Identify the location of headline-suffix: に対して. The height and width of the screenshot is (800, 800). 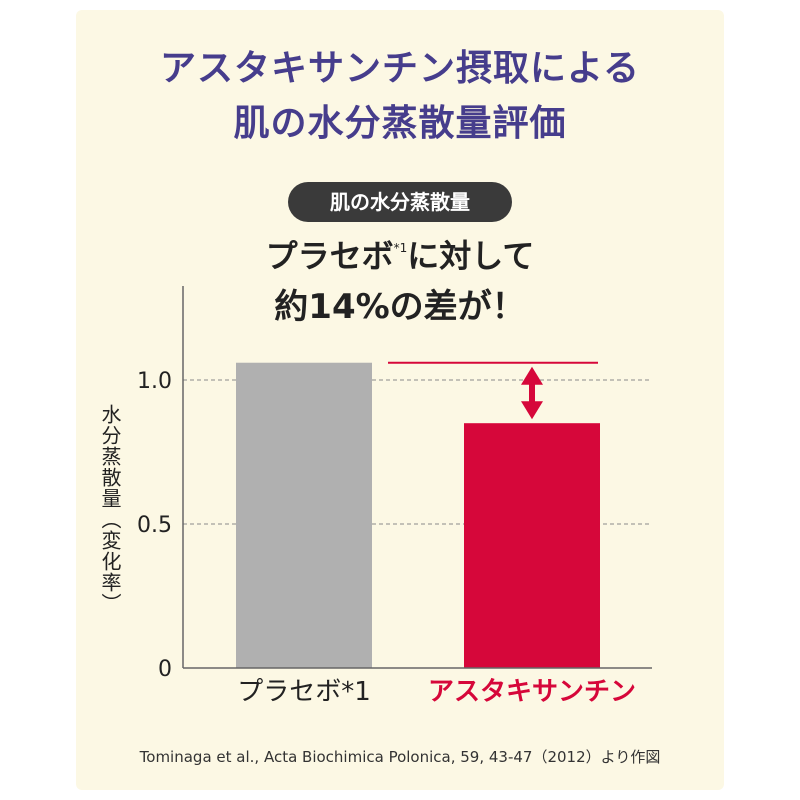
(471, 256).